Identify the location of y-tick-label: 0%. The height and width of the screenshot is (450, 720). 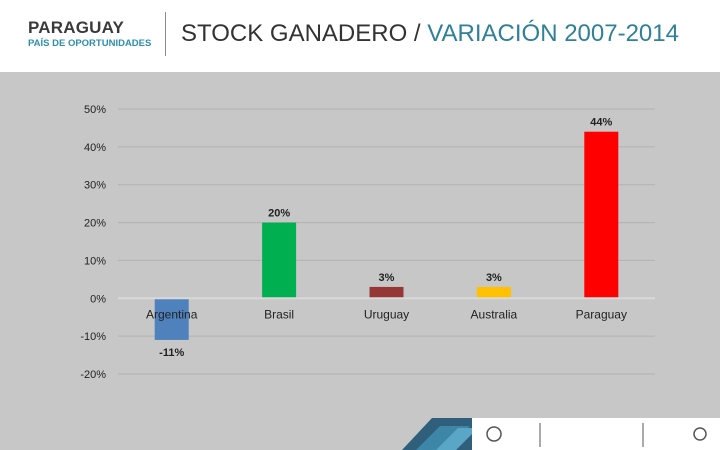
(98, 299).